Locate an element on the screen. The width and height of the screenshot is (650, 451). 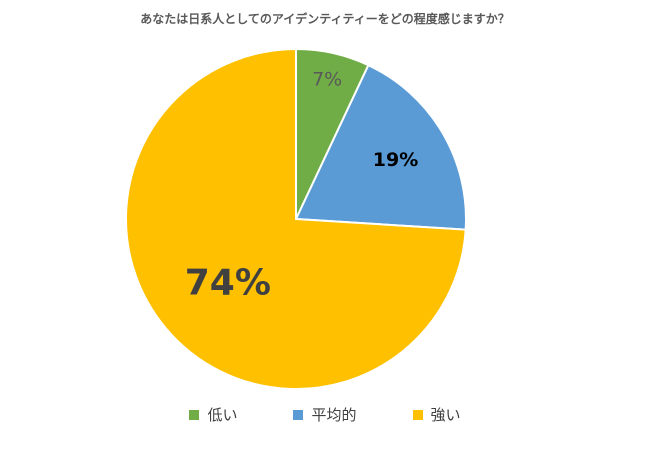
legend-item-low: 低い is located at coordinates (213, 414).